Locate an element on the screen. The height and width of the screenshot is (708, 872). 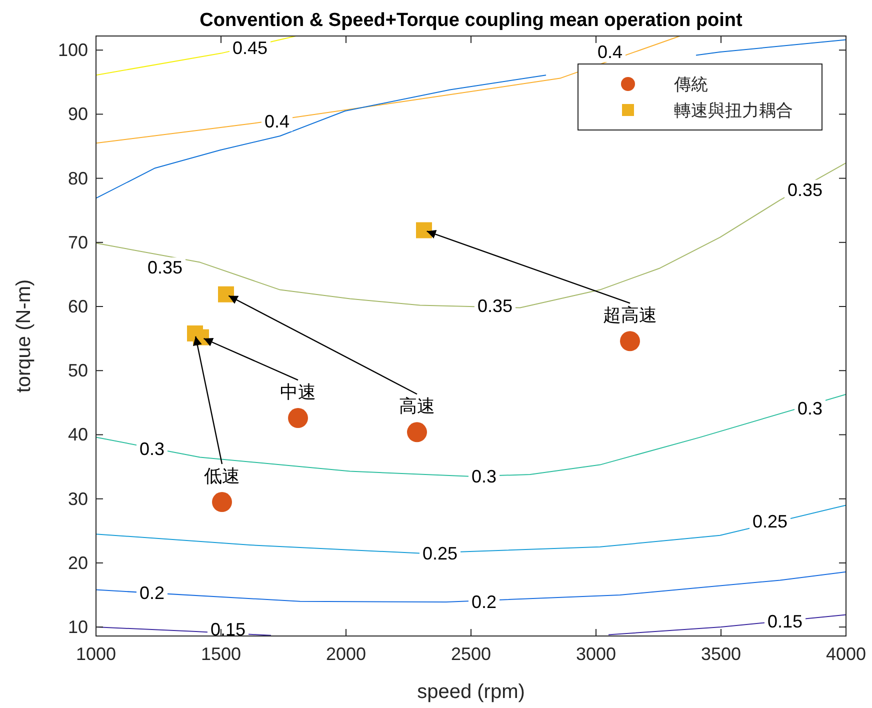
annotation: 低速 is located at coordinates (222, 476).